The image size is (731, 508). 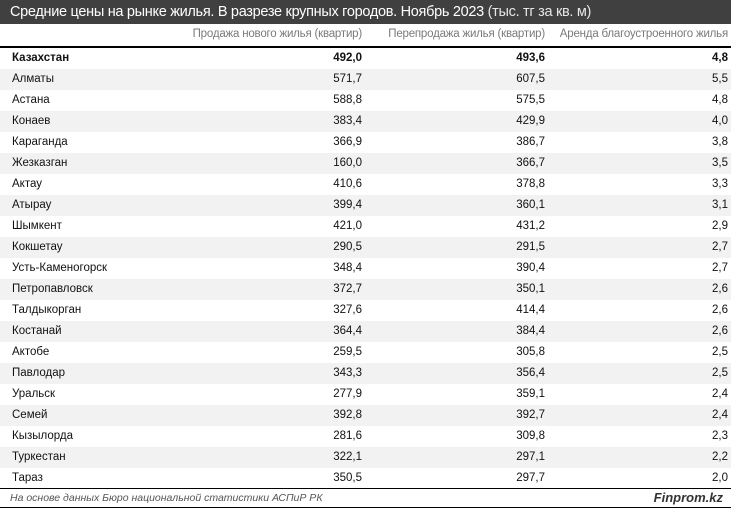 What do you see at coordinates (52, 289) in the screenshot?
I see `cell-city: Петропавловск` at bounding box center [52, 289].